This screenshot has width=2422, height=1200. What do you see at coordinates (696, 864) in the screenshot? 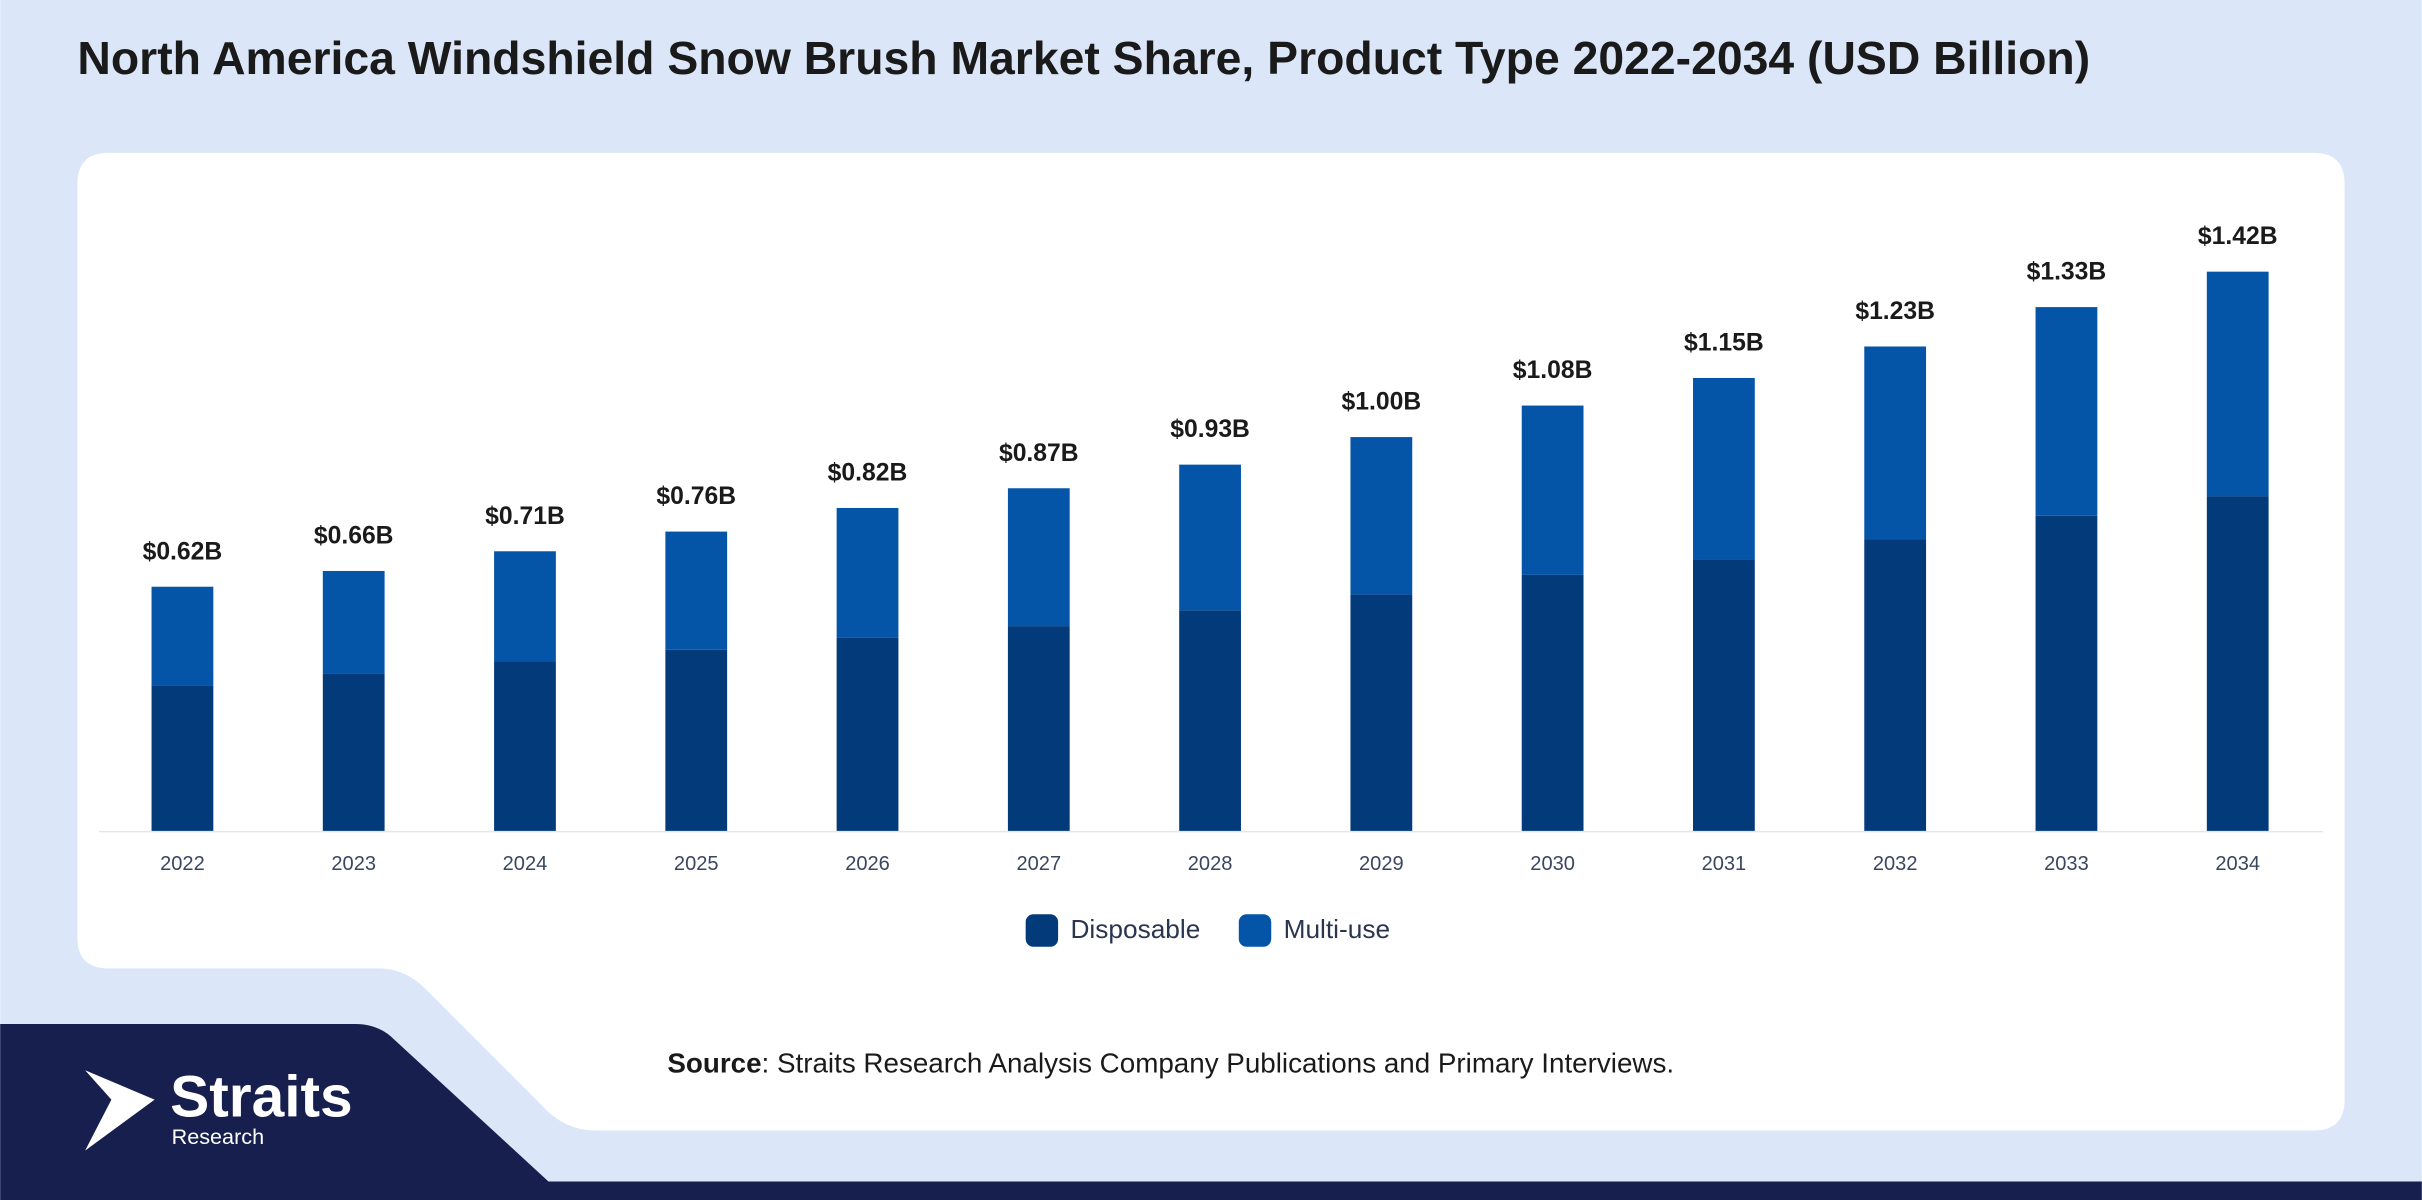
I see `x-tick-label: 2025` at bounding box center [696, 864].